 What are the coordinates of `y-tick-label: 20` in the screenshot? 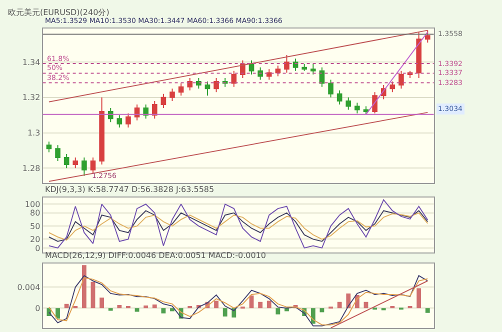 It's located at (35, 239).